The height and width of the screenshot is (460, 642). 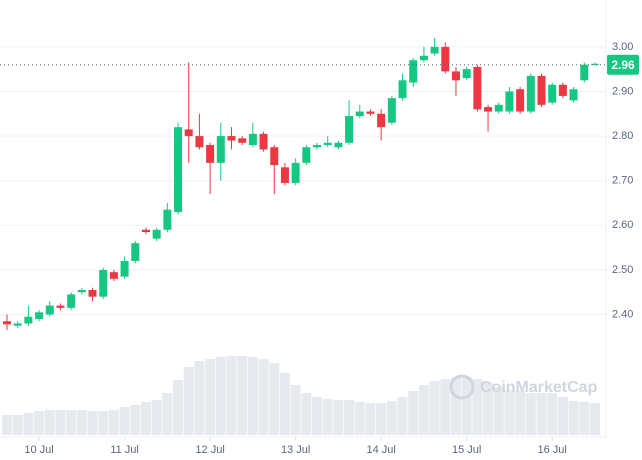 I want to click on watermark: CoinMarketCap, so click(x=539, y=387).